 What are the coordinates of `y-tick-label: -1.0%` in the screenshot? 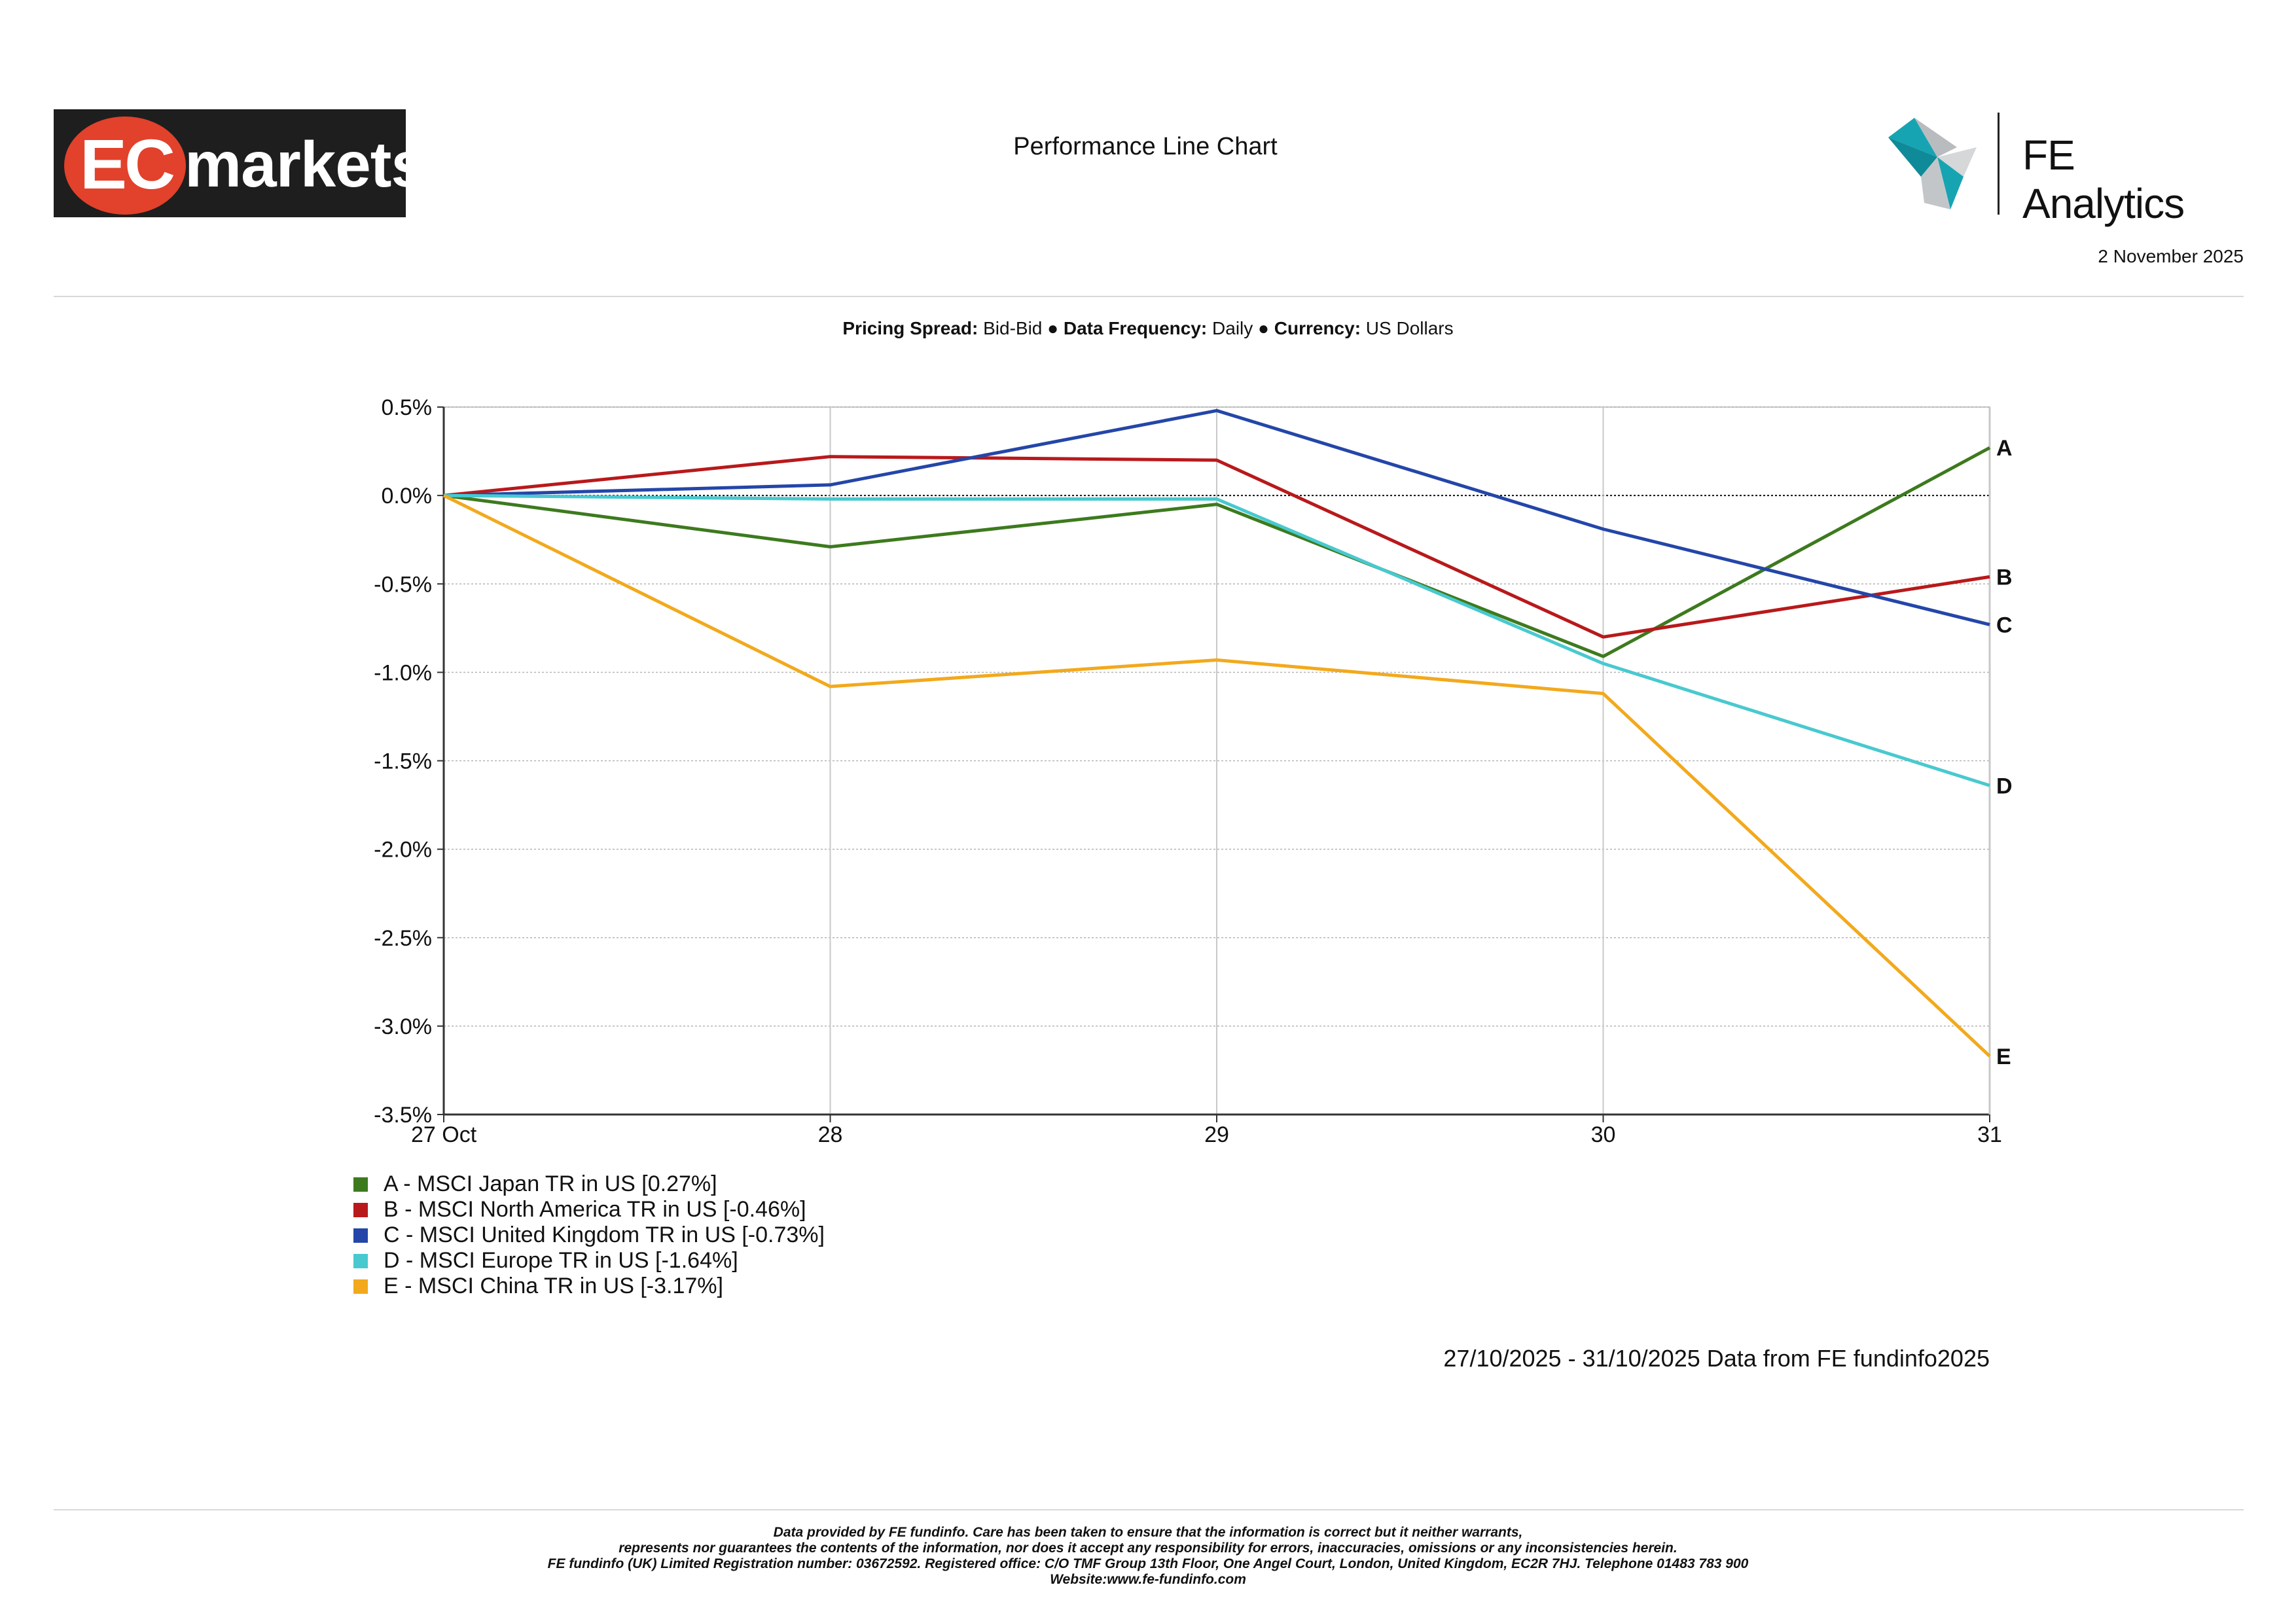 It's located at (403, 672).